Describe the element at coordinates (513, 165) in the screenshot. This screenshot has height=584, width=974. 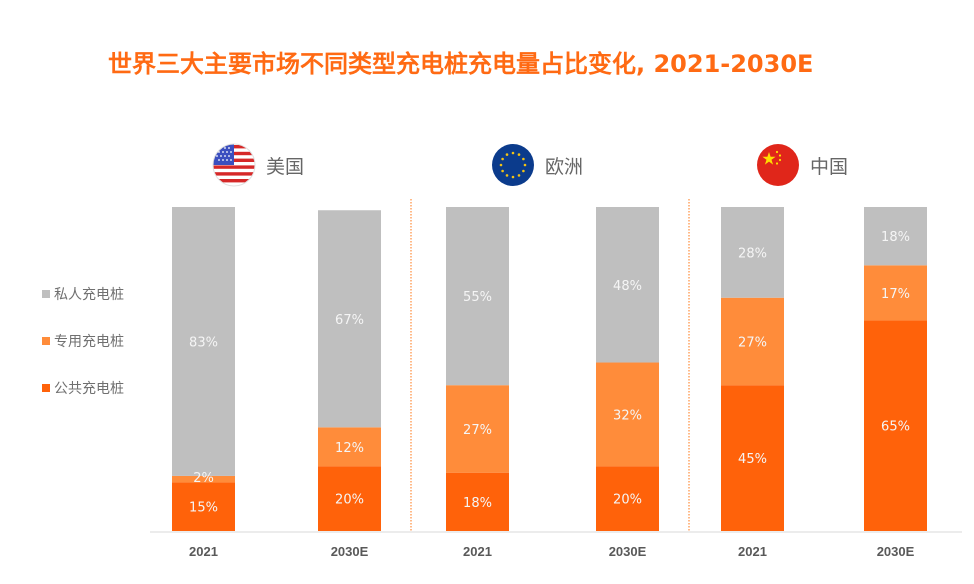
I see `eu-flag-icon` at that location.